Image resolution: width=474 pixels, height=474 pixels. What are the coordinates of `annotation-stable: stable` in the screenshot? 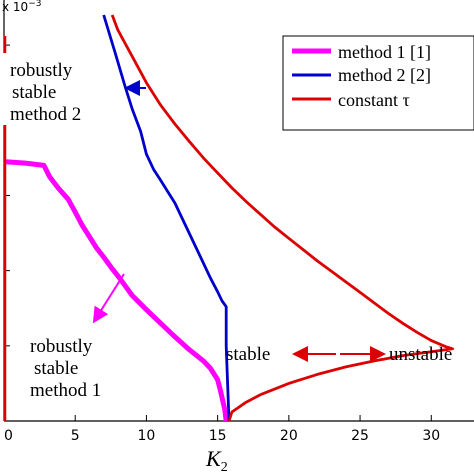 It's located at (248, 354).